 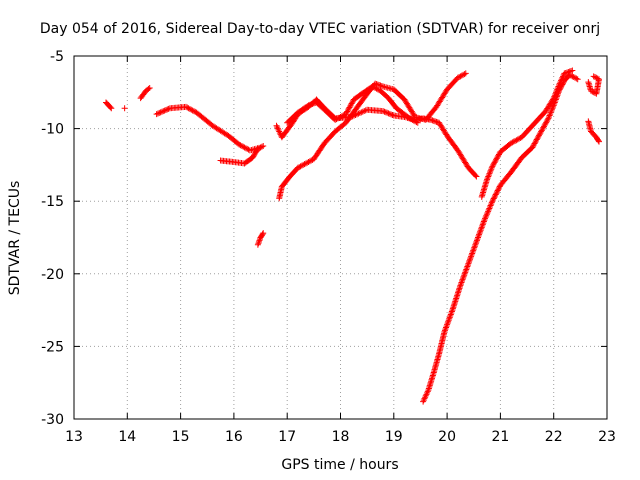 What do you see at coordinates (340, 437) in the screenshot?
I see `x-tick-labels: 13 14 15 16 17 18 19 20 21 22 23` at bounding box center [340, 437].